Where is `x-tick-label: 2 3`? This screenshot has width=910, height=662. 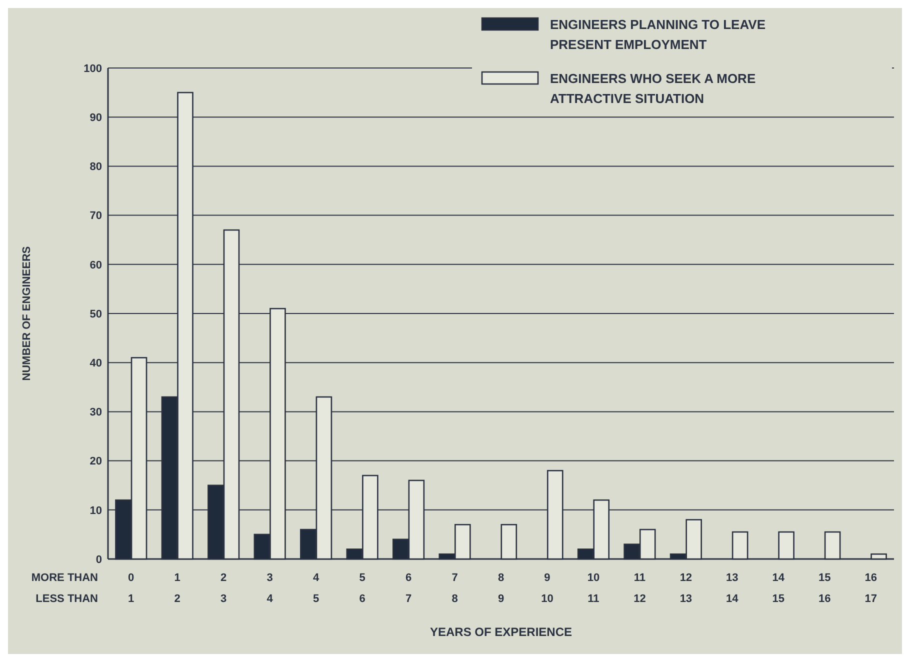 x-tick-label: 2 3 is located at coordinates (223, 588).